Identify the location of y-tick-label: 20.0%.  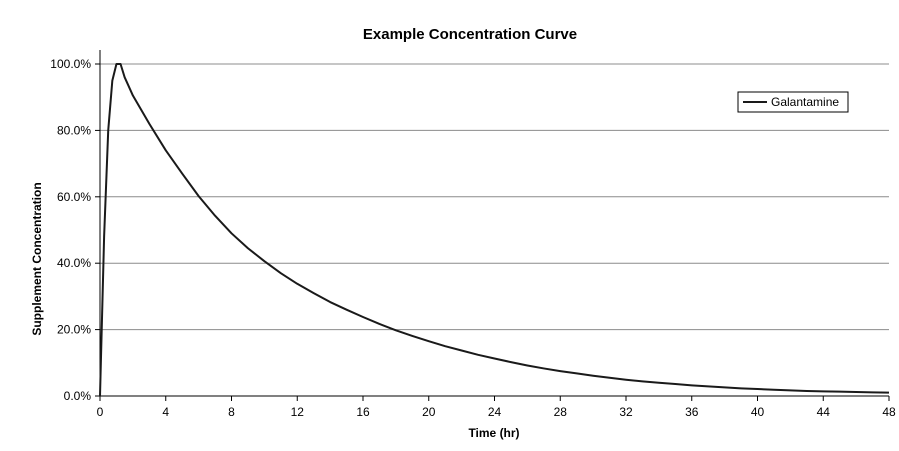
(74, 330).